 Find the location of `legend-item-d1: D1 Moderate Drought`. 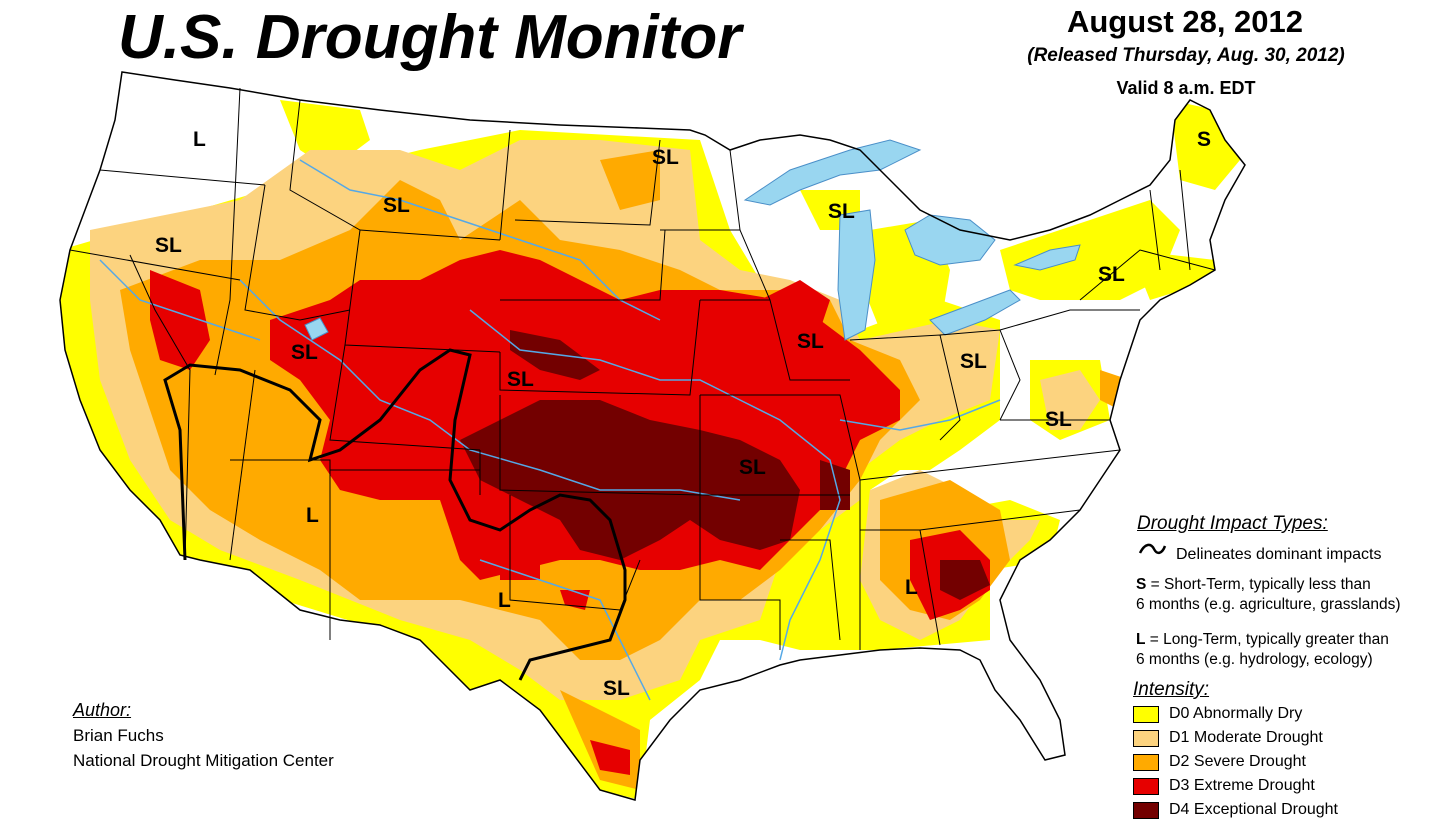

legend-item-d1: D1 Moderate Drought is located at coordinates (1228, 738).